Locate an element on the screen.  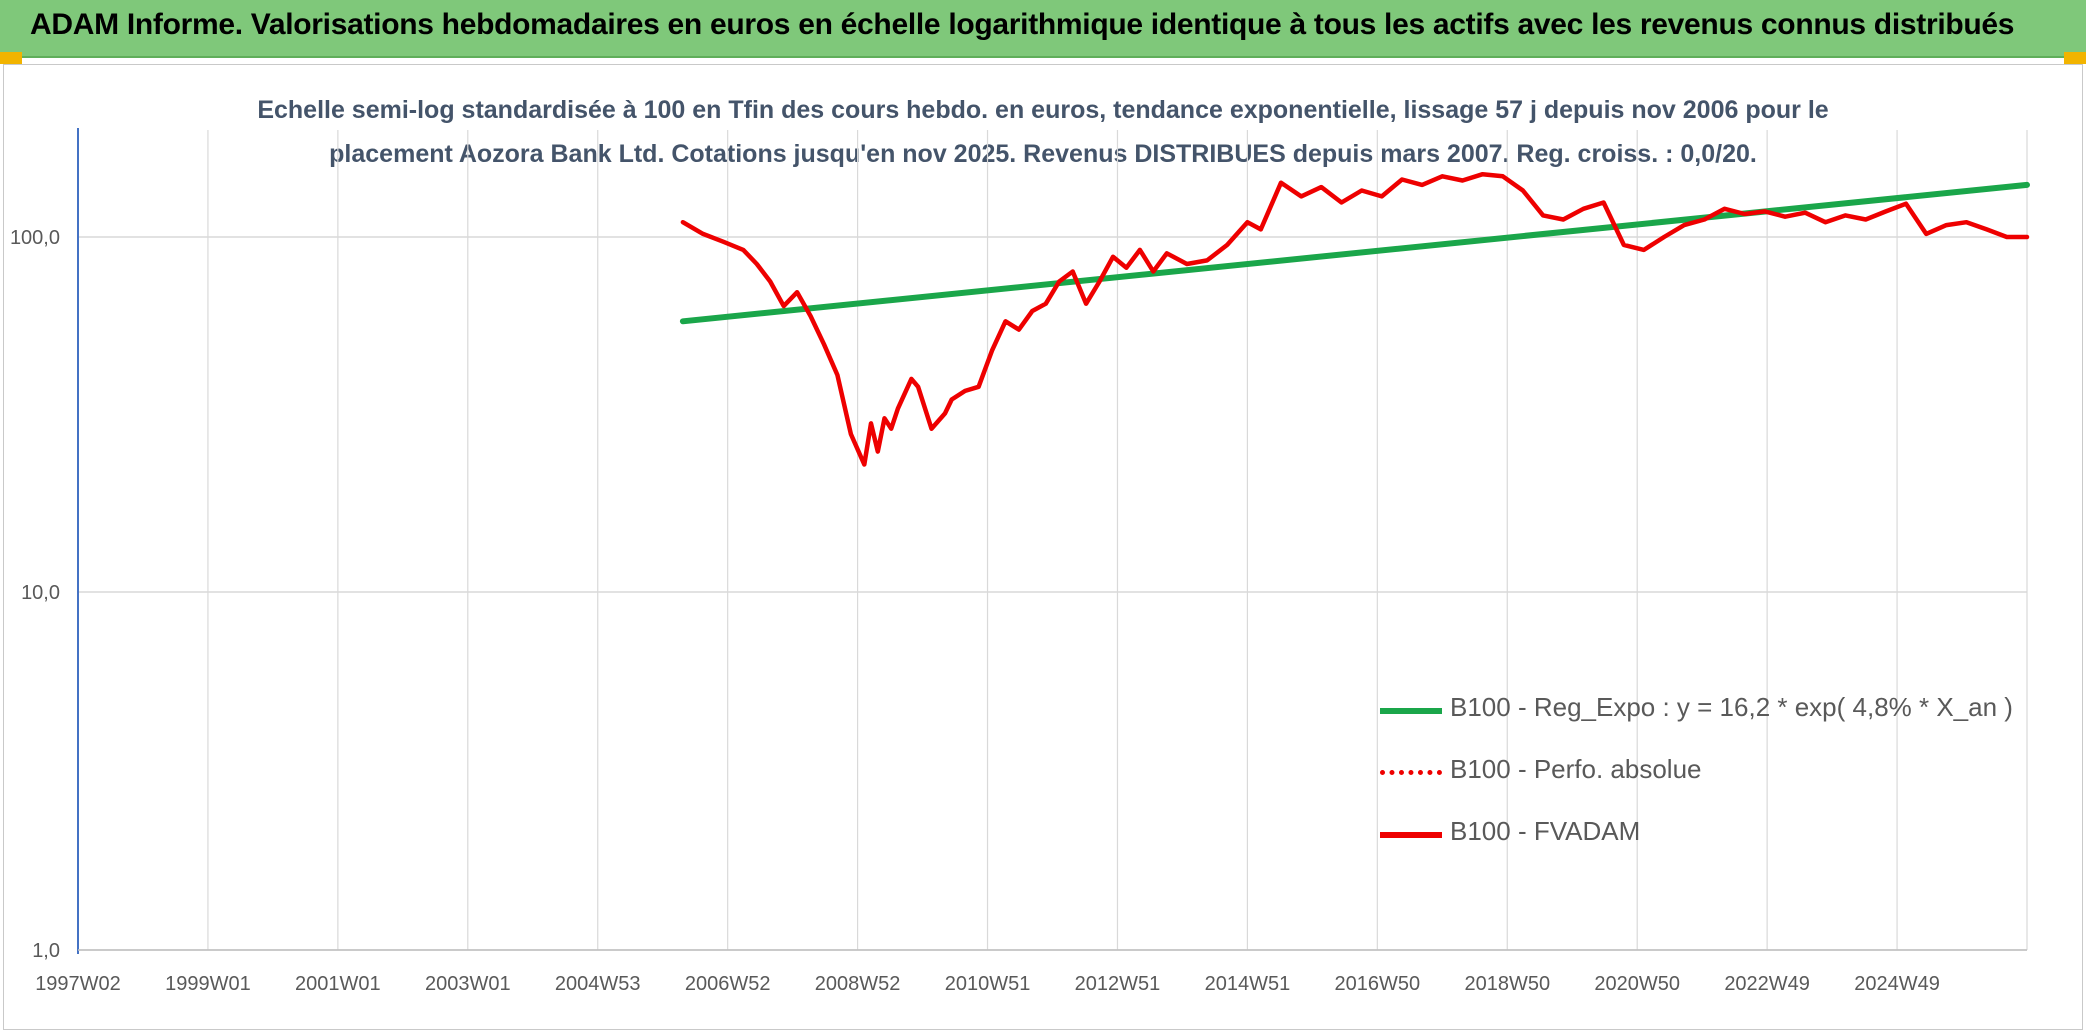
y-tick-label: 100,0 is located at coordinates (35, 238).